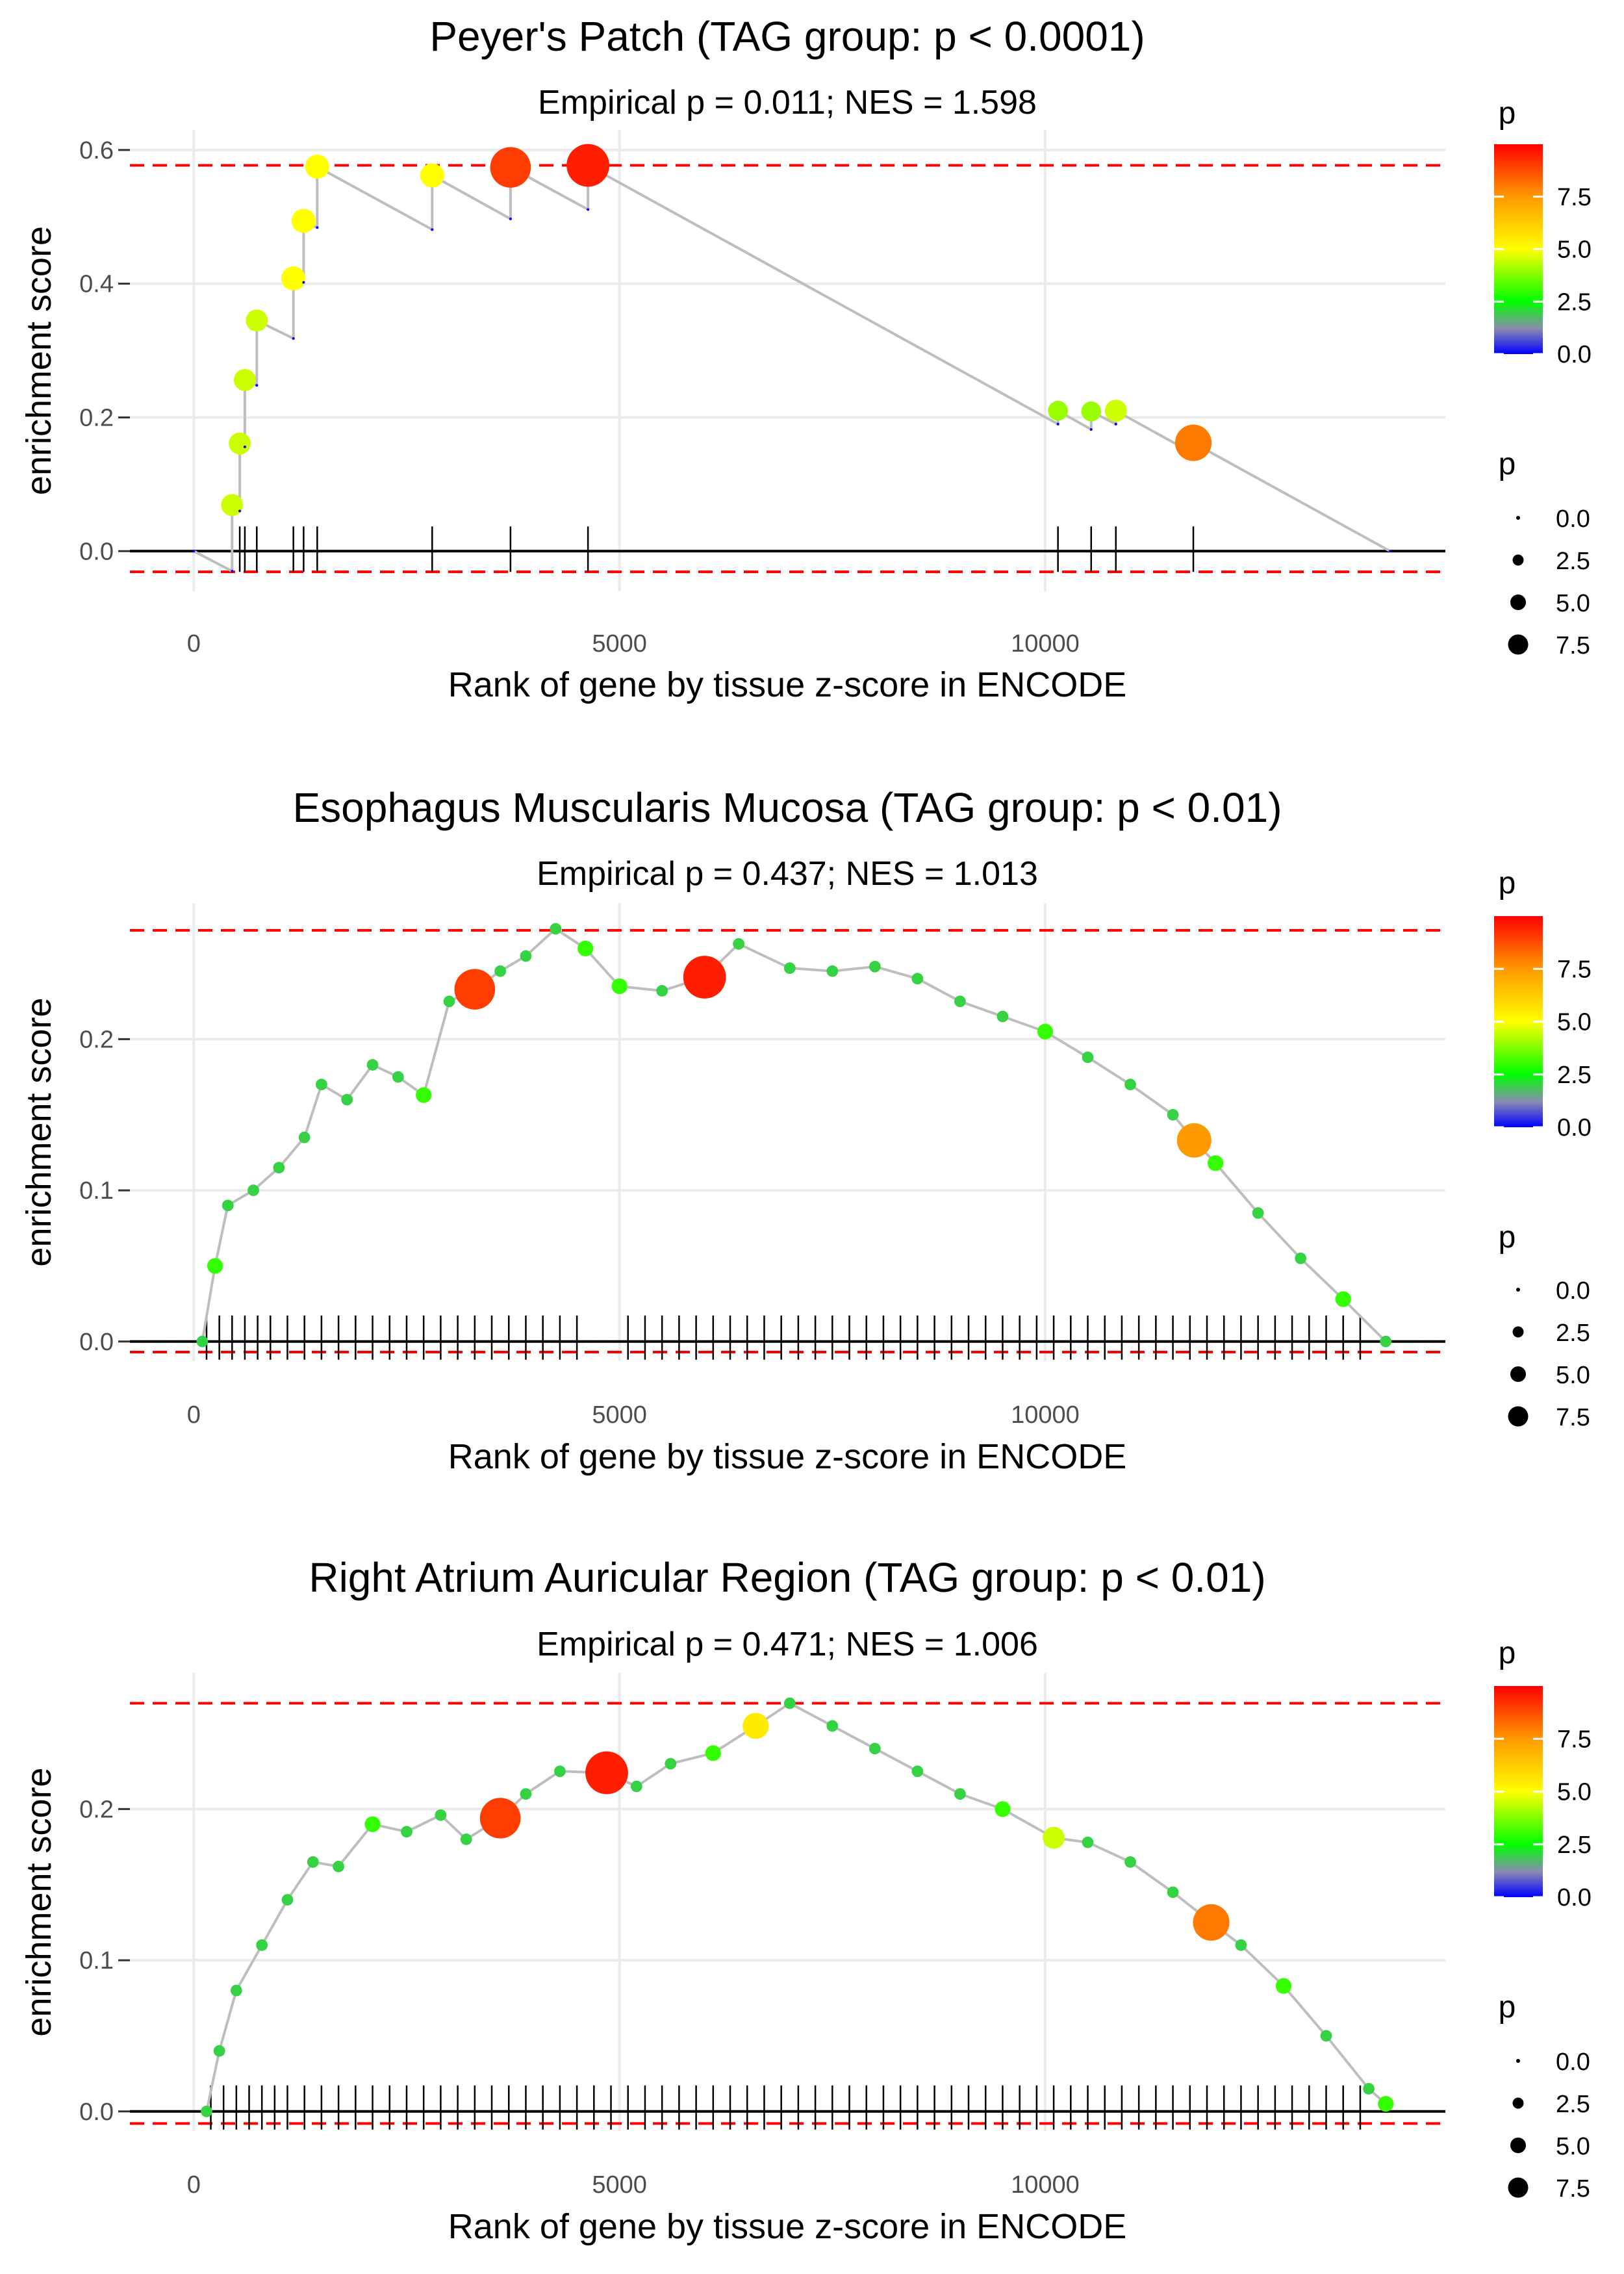 The height and width of the screenshot is (2274, 1624). I want to click on chart-subtitle: Empirical p = 0.437; NES = 1.013, so click(787, 874).